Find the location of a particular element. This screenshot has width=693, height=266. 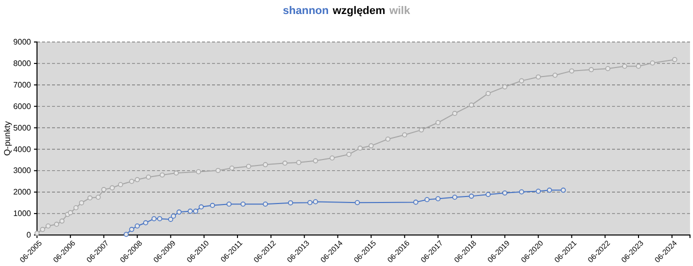

y-tick-label: 0 is located at coordinates (29, 235).